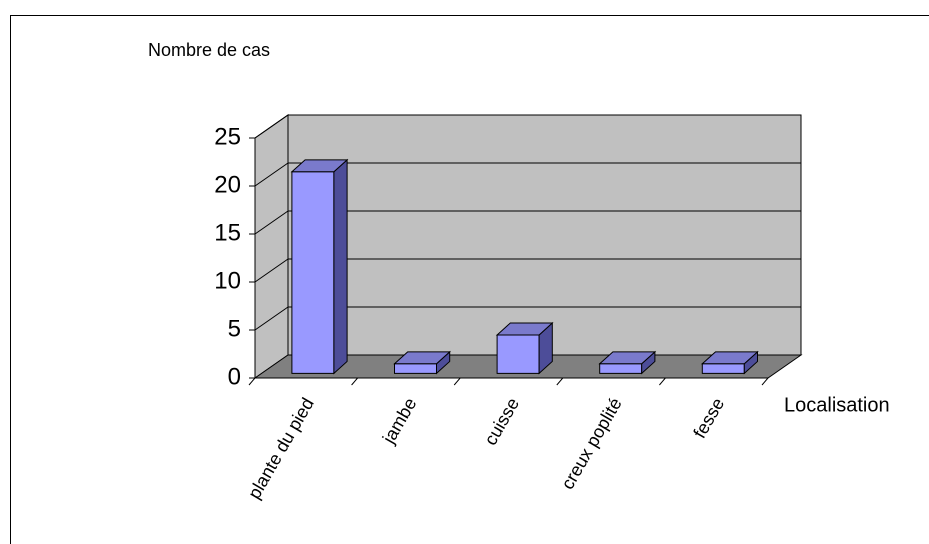 This screenshot has height=544, width=929. Describe the element at coordinates (227, 280) in the screenshot. I see `y-tick-label: 10` at that location.